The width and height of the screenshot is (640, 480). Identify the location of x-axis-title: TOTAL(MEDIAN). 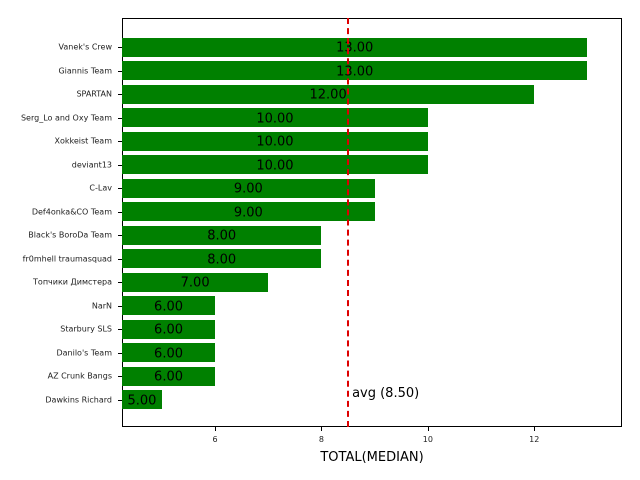
(372, 457).